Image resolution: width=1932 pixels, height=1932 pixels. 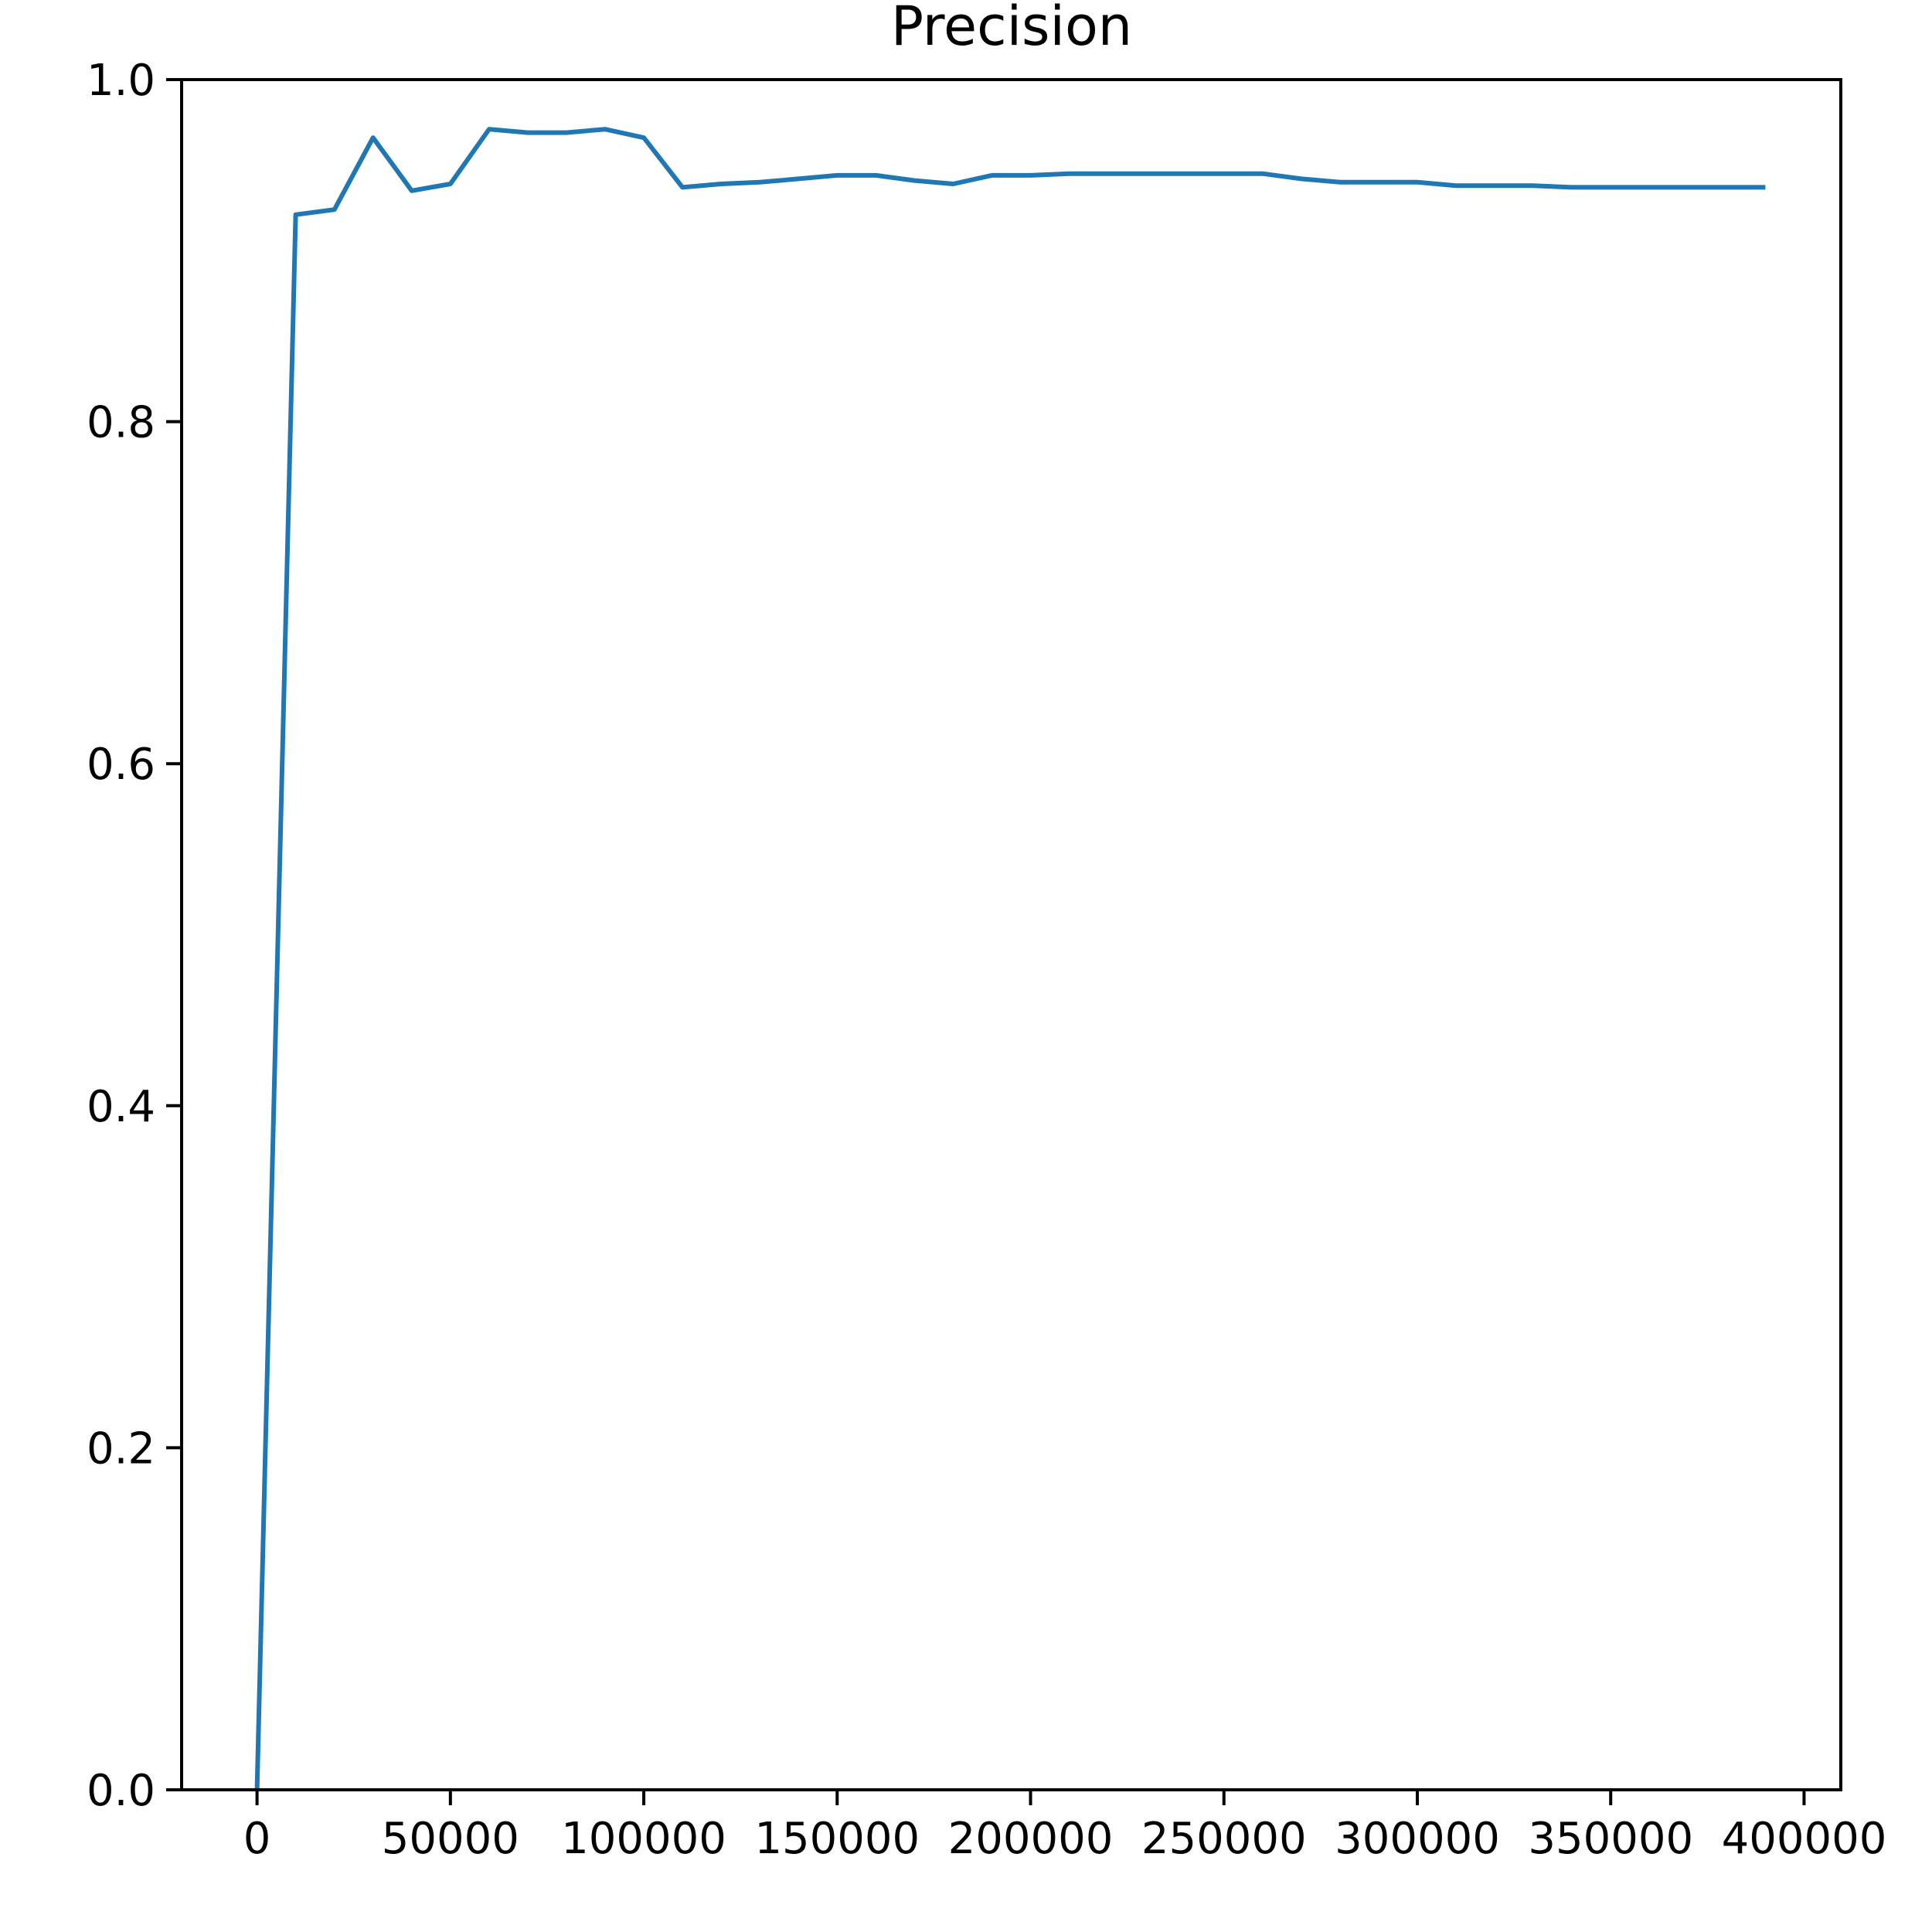 What do you see at coordinates (837, 1839) in the screenshot?
I see `x-tick-label: 150000` at bounding box center [837, 1839].